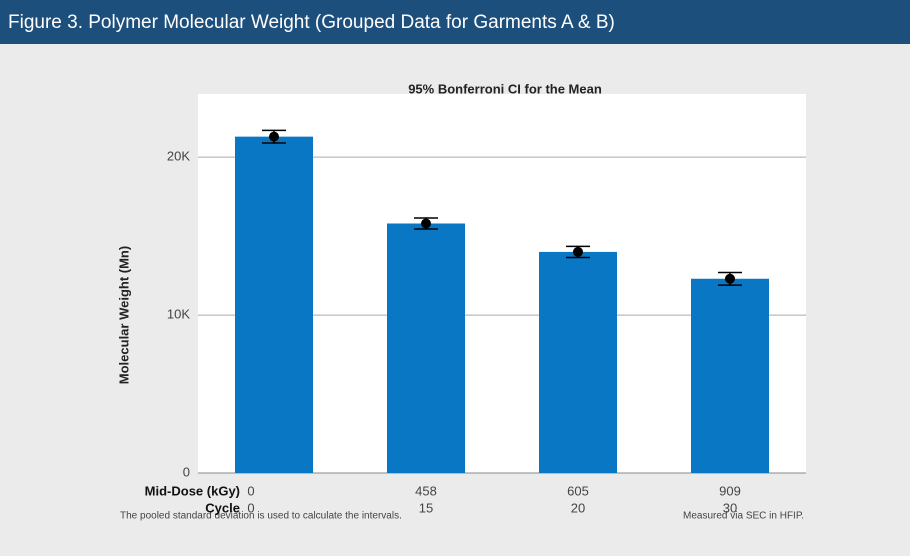 Image resolution: width=910 pixels, height=556 pixels. What do you see at coordinates (426, 490) in the screenshot?
I see `x-tick-label: 458` at bounding box center [426, 490].